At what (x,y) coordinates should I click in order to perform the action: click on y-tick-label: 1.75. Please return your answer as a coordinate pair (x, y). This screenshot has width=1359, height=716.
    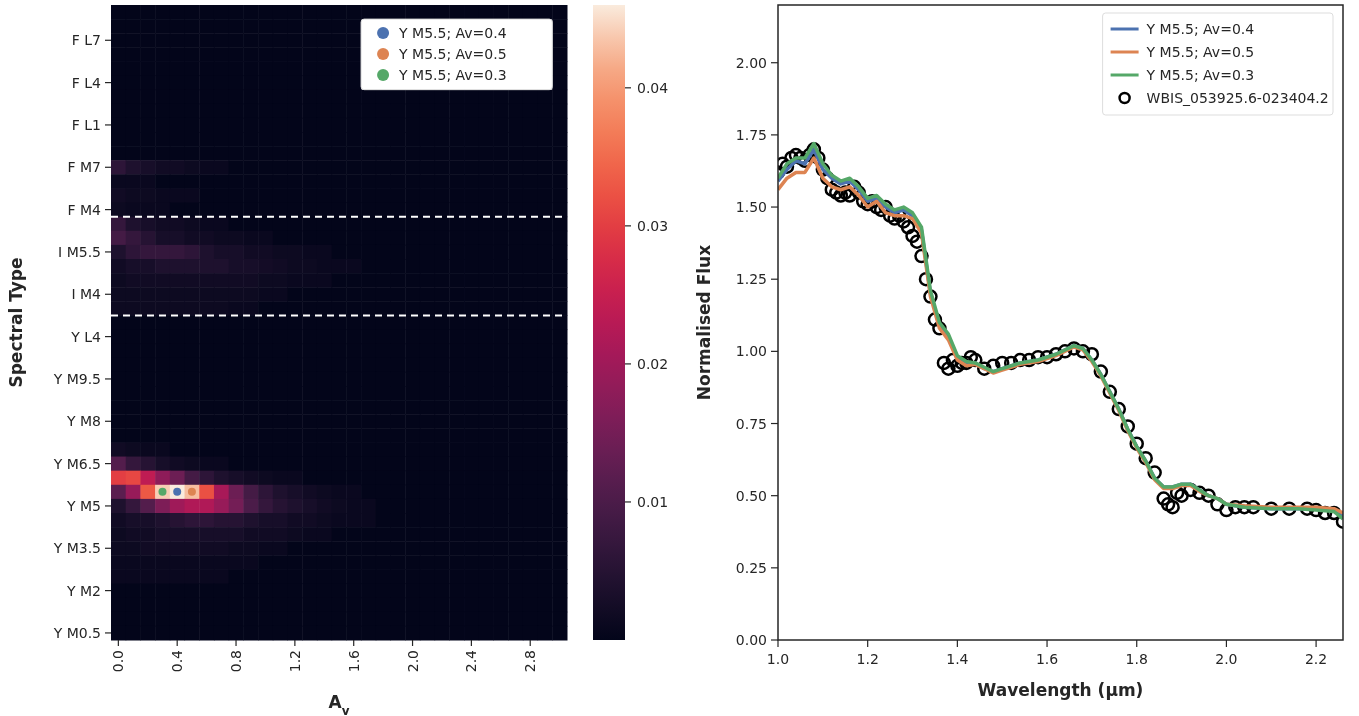
    Looking at the image, I should click on (751, 134).